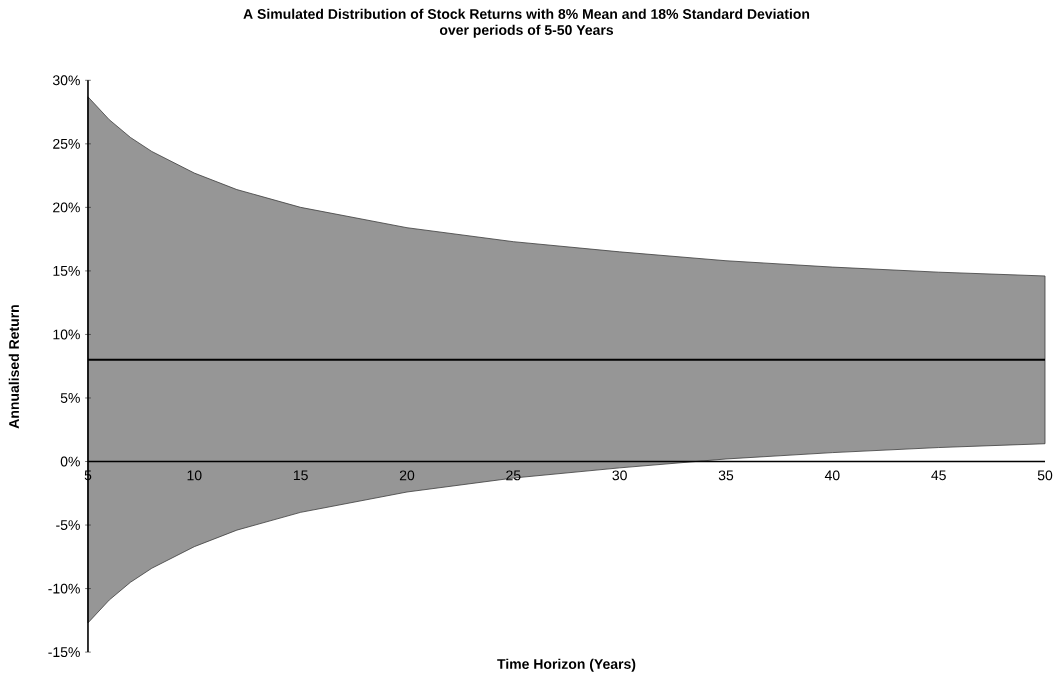 The width and height of the screenshot is (1053, 677). I want to click on y-axis-title: Annualised Return, so click(13, 367).